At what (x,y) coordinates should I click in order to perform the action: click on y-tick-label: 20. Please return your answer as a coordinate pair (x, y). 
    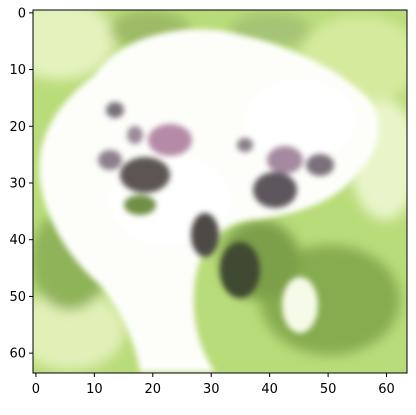
    Looking at the image, I should click on (17, 127).